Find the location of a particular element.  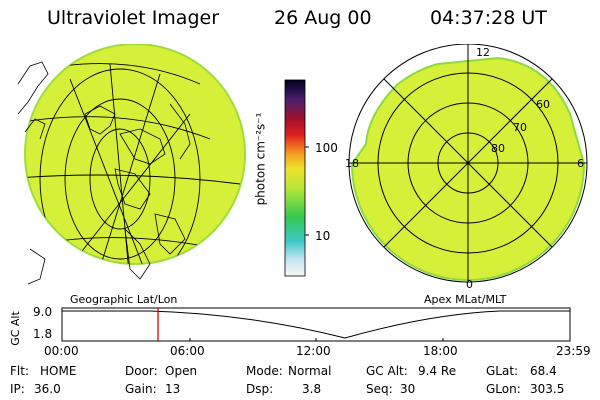

info-ip-value: 36.0 is located at coordinates (47, 389).